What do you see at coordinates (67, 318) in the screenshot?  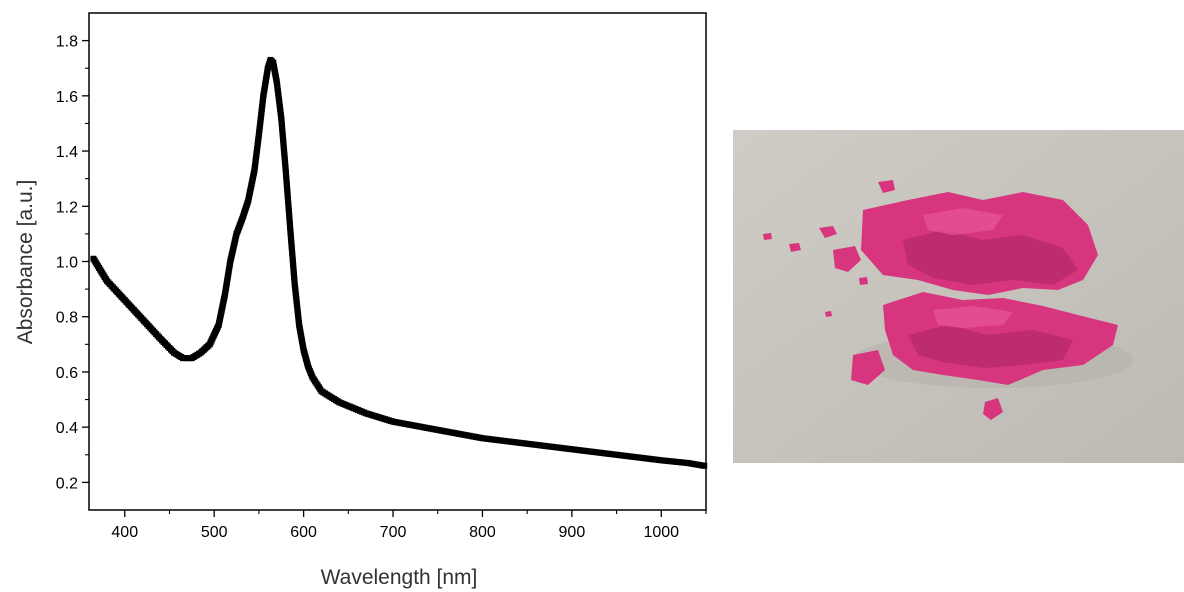 I see `y-tick-label: 0.8` at bounding box center [67, 318].